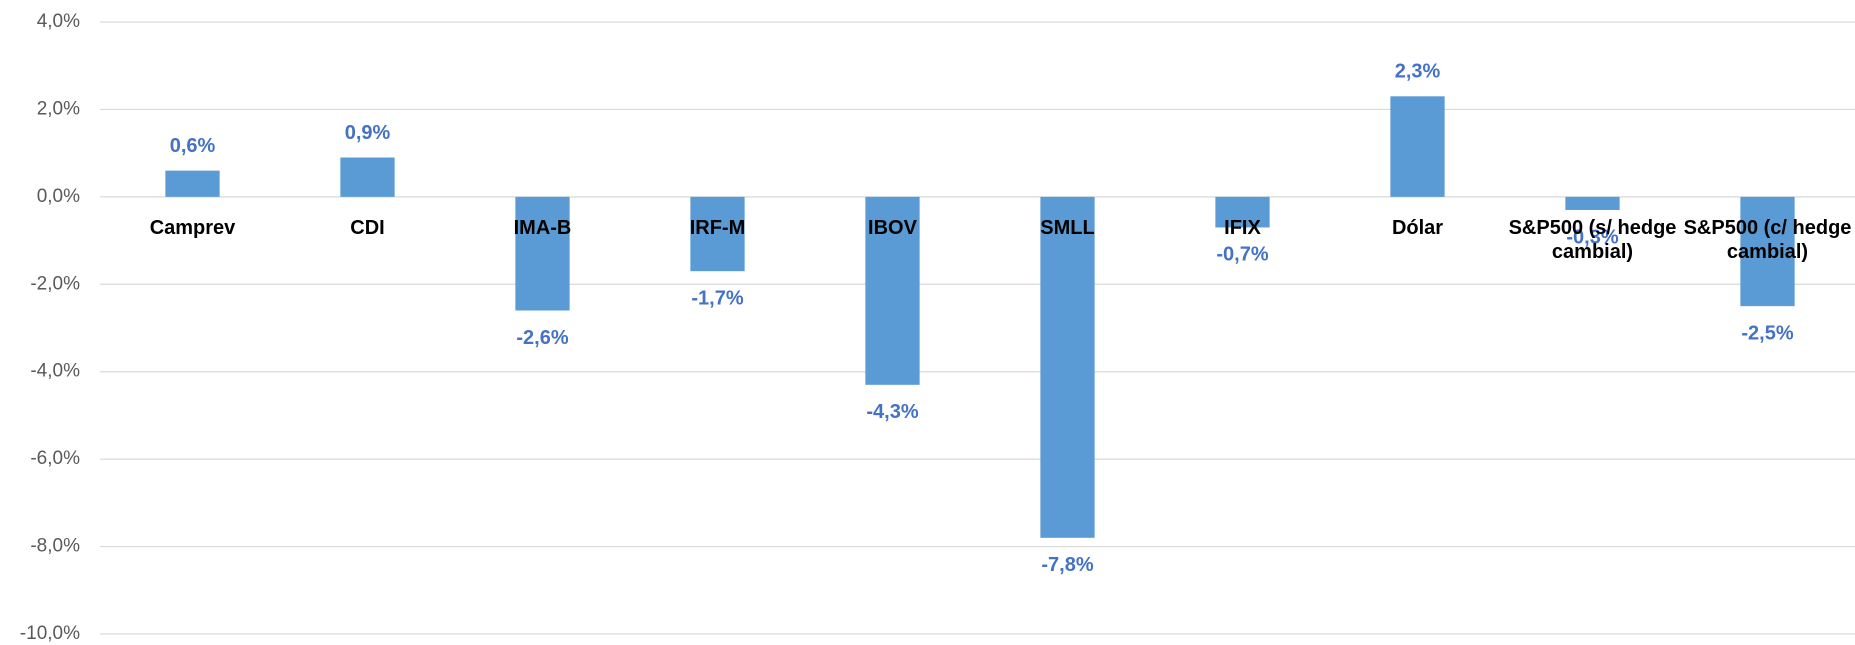 The image size is (1855, 645). Describe the element at coordinates (892, 228) in the screenshot. I see `x-tick-label: IBOV` at that location.